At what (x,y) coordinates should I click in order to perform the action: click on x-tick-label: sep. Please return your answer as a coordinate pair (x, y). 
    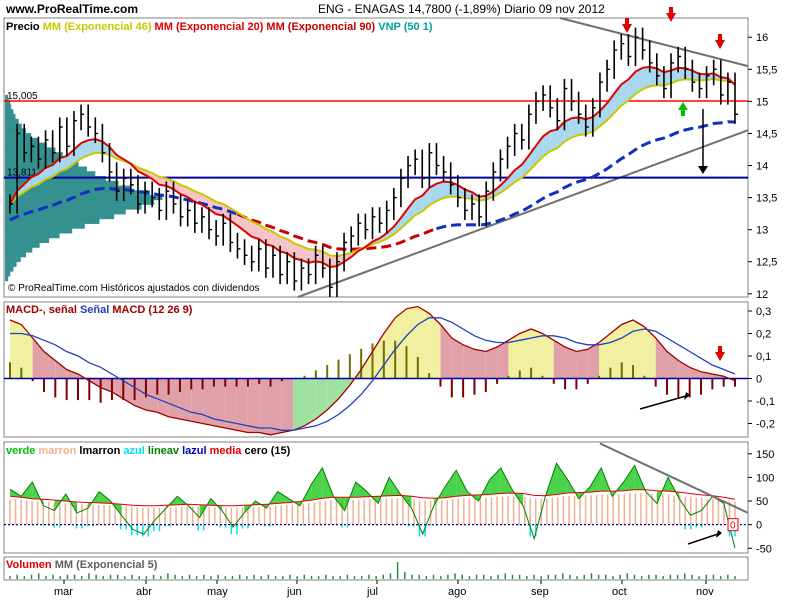
    Looking at the image, I should click on (540, 592).